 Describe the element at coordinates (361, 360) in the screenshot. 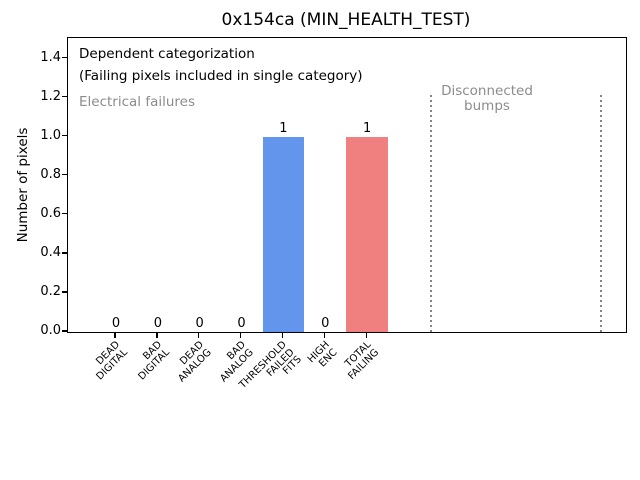

I see `x-tick-label: TOTAL FAILING` at that location.